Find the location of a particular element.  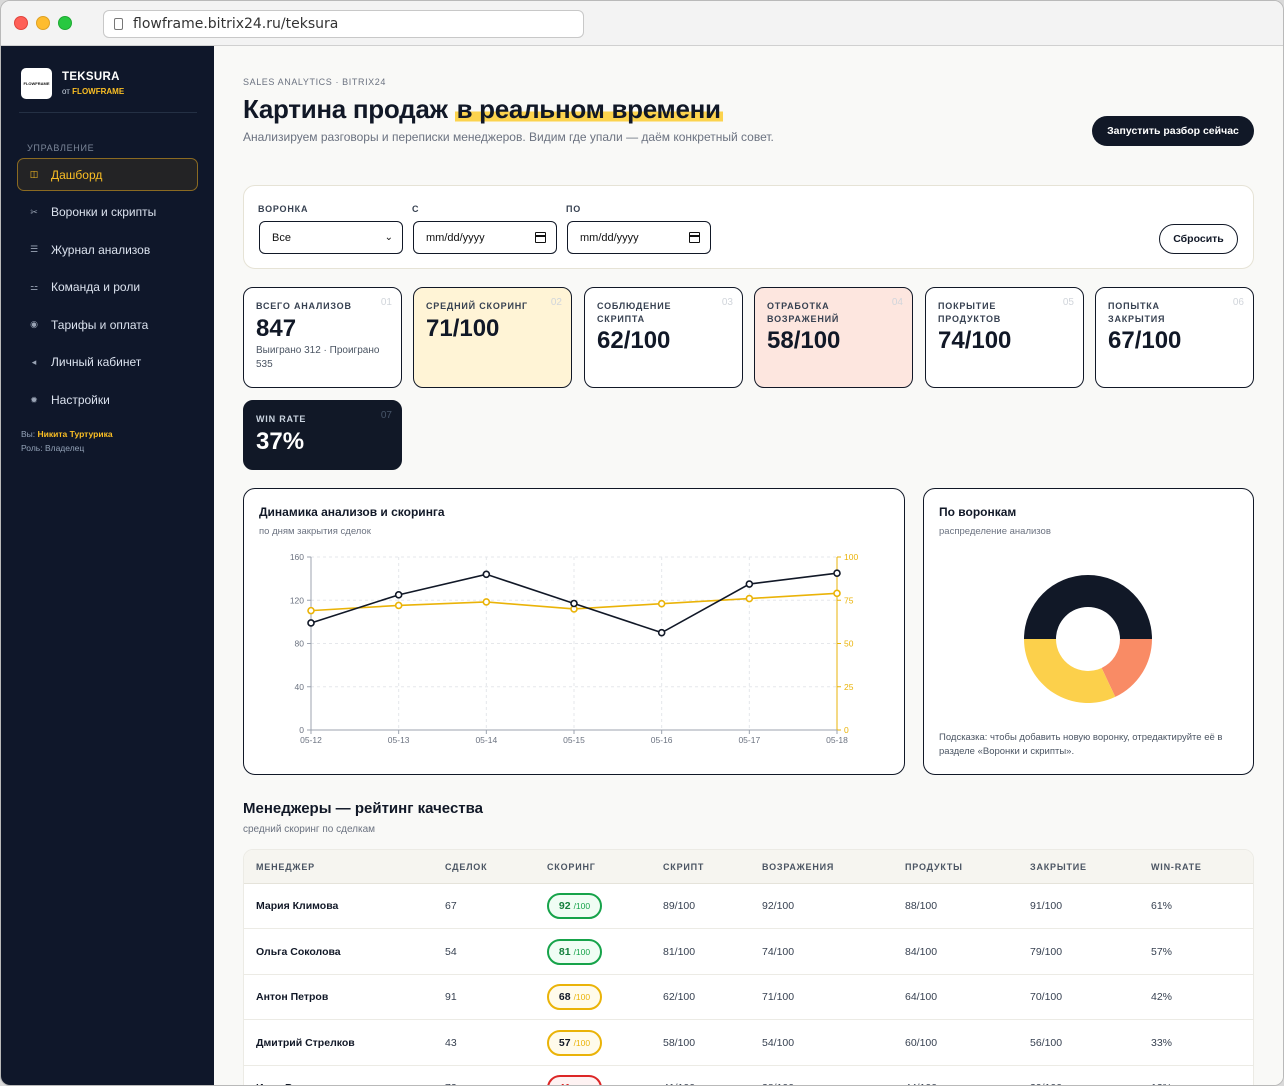

cell-script: 62/100 is located at coordinates (679, 997).